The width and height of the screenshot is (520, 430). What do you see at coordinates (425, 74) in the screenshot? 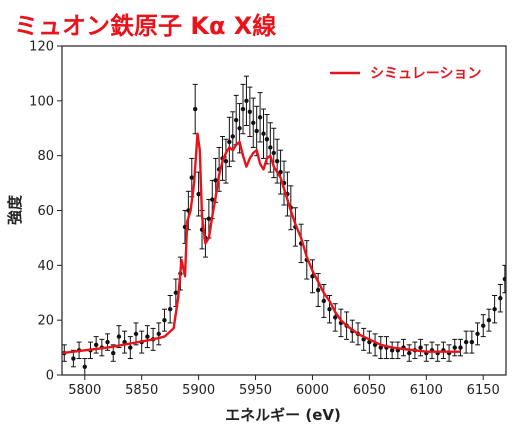
I see `legend-label-simulation: シミュレーション` at bounding box center [425, 74].